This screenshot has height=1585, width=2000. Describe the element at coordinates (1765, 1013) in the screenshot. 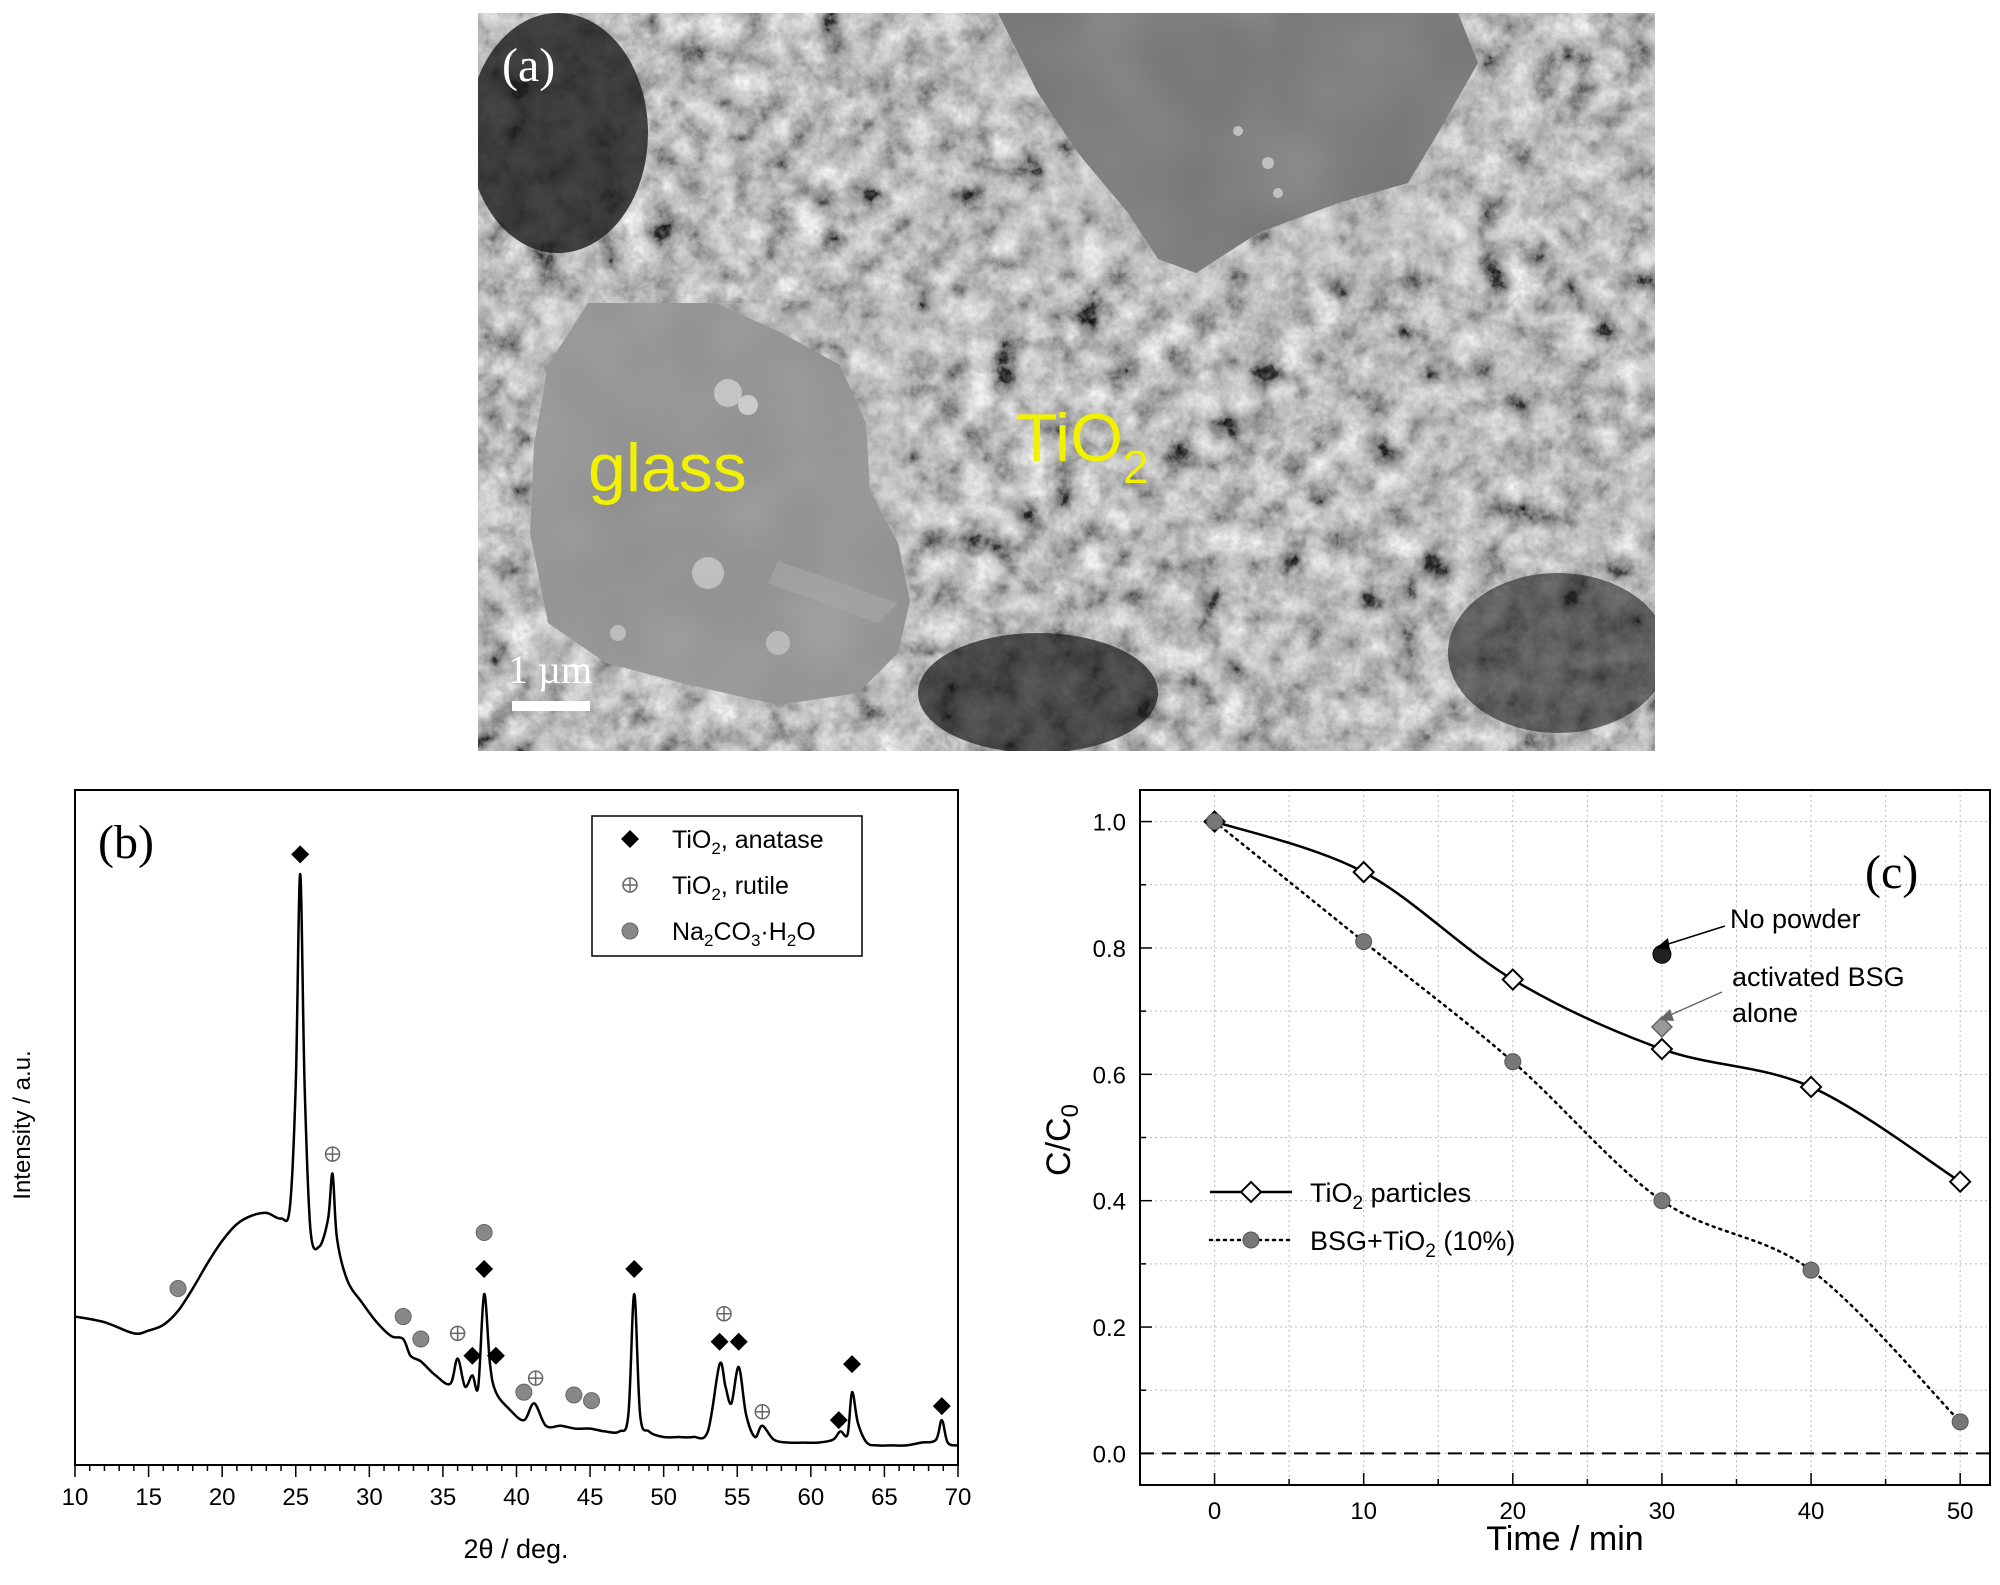

I see `activated-bsg-text-2: alone` at that location.